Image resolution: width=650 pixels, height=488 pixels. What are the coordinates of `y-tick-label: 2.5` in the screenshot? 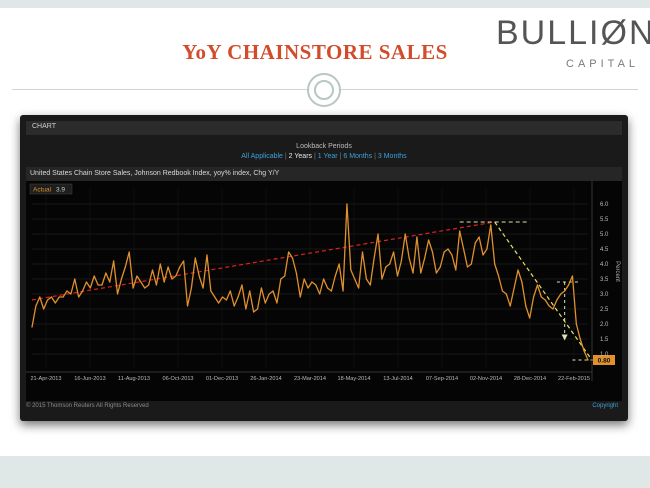 It's located at (604, 310).